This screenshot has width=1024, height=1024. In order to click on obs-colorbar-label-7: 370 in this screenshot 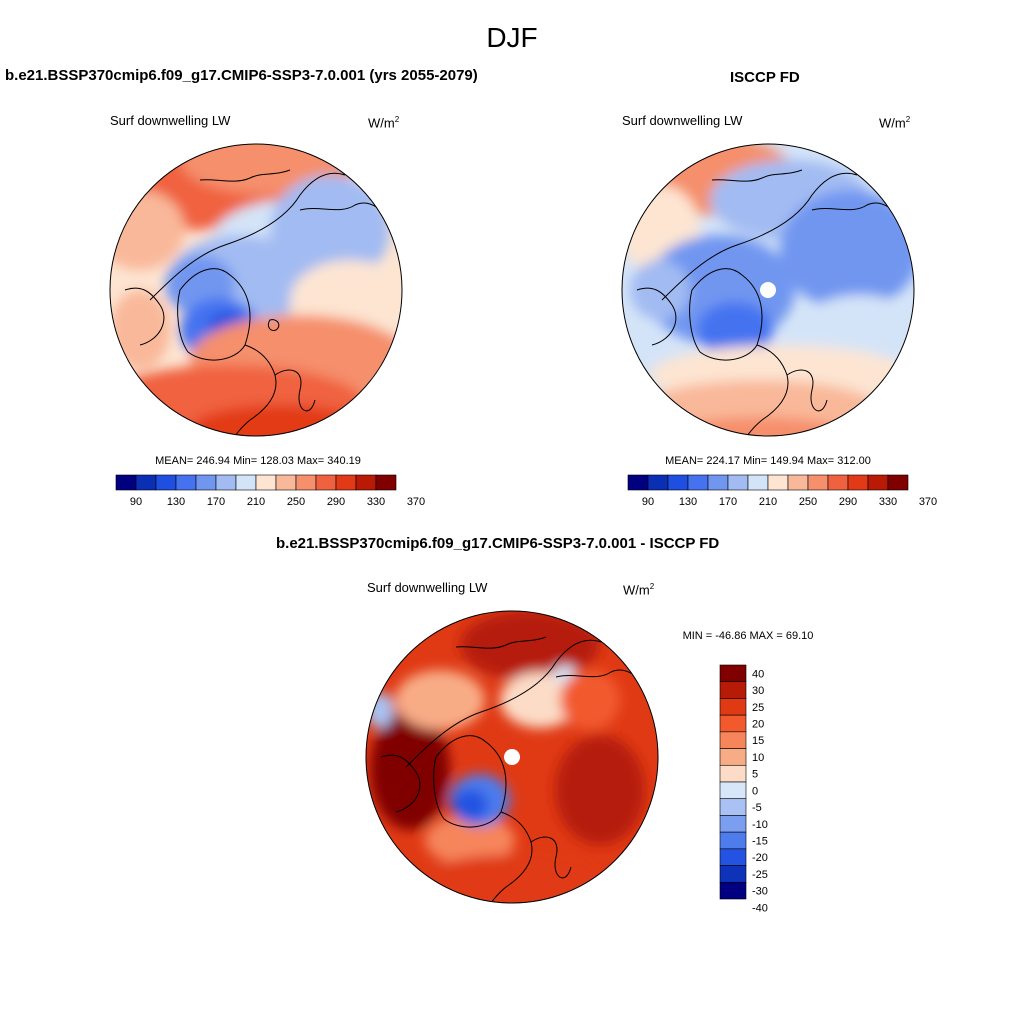, I will do `click(928, 502)`.